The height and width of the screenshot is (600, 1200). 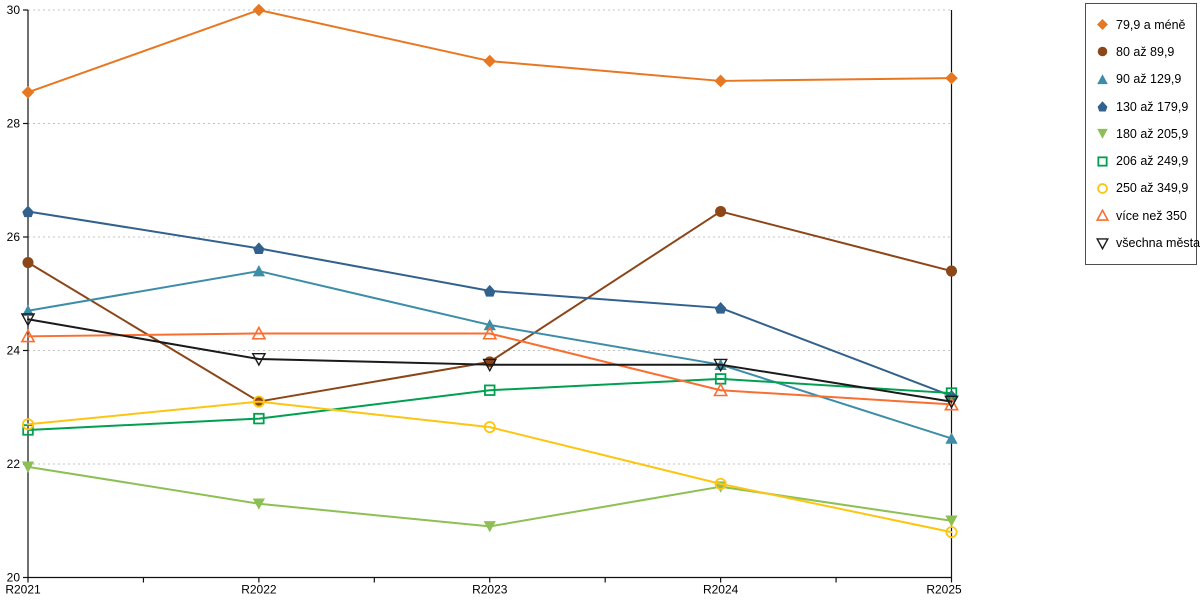 I want to click on x-axis-tick-label: R2024, so click(x=721, y=590).